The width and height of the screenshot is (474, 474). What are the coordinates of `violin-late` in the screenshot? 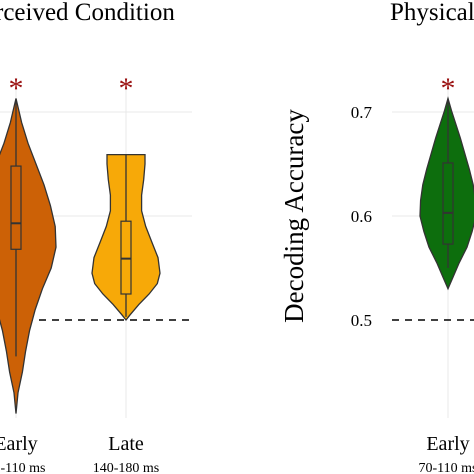 It's located at (126, 237).